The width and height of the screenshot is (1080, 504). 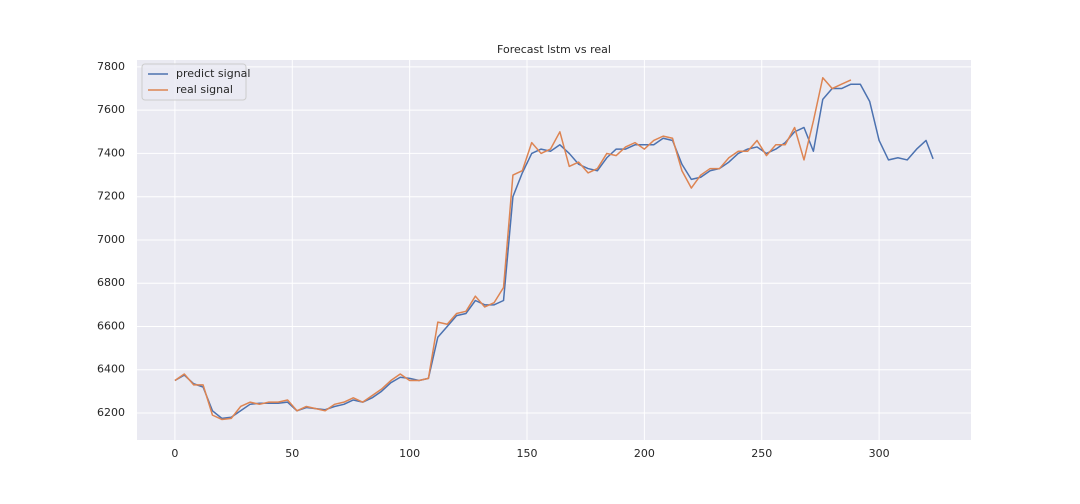 What do you see at coordinates (111, 109) in the screenshot?
I see `y-tick-label: 7600` at bounding box center [111, 109].